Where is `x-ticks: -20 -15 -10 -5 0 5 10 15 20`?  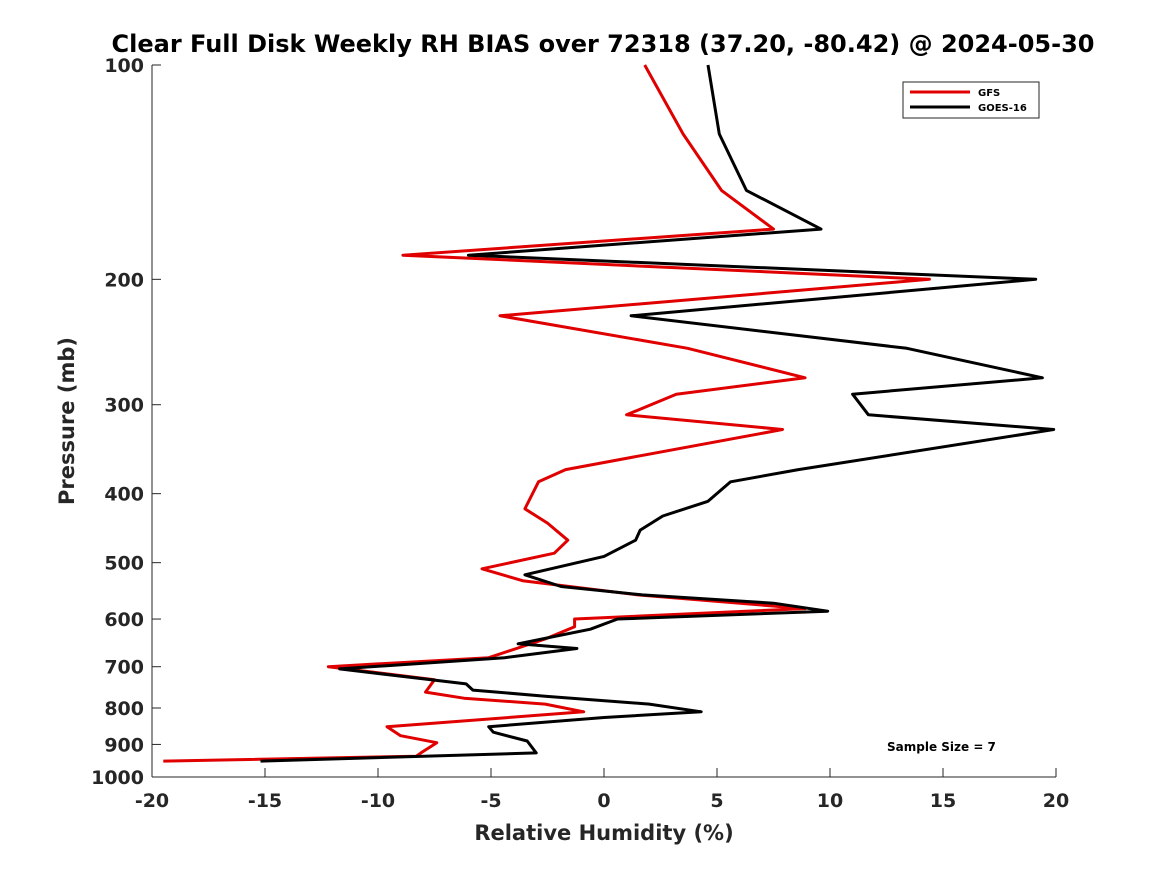
x-ticks: -20 -15 -10 -5 0 5 10 15 20 is located at coordinates (602, 790).